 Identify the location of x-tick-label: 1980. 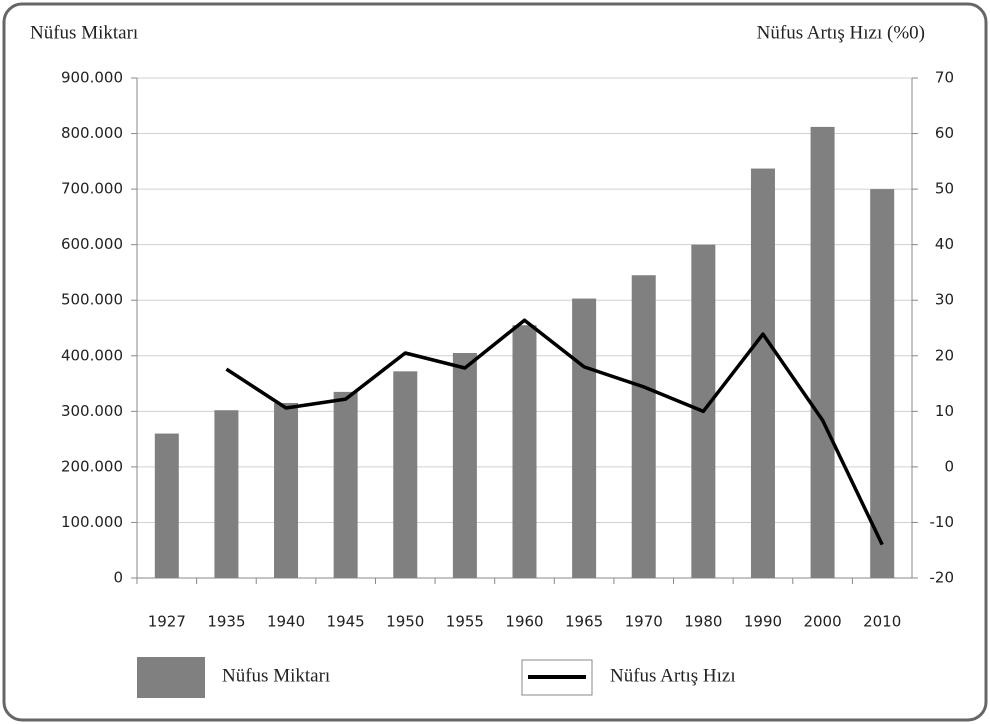
(703, 622).